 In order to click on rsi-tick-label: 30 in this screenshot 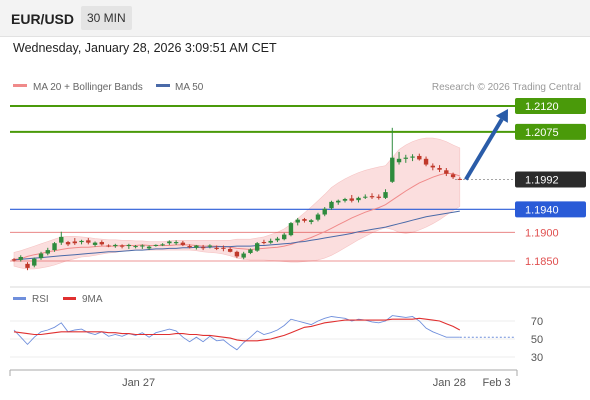, I will do `click(537, 358)`.